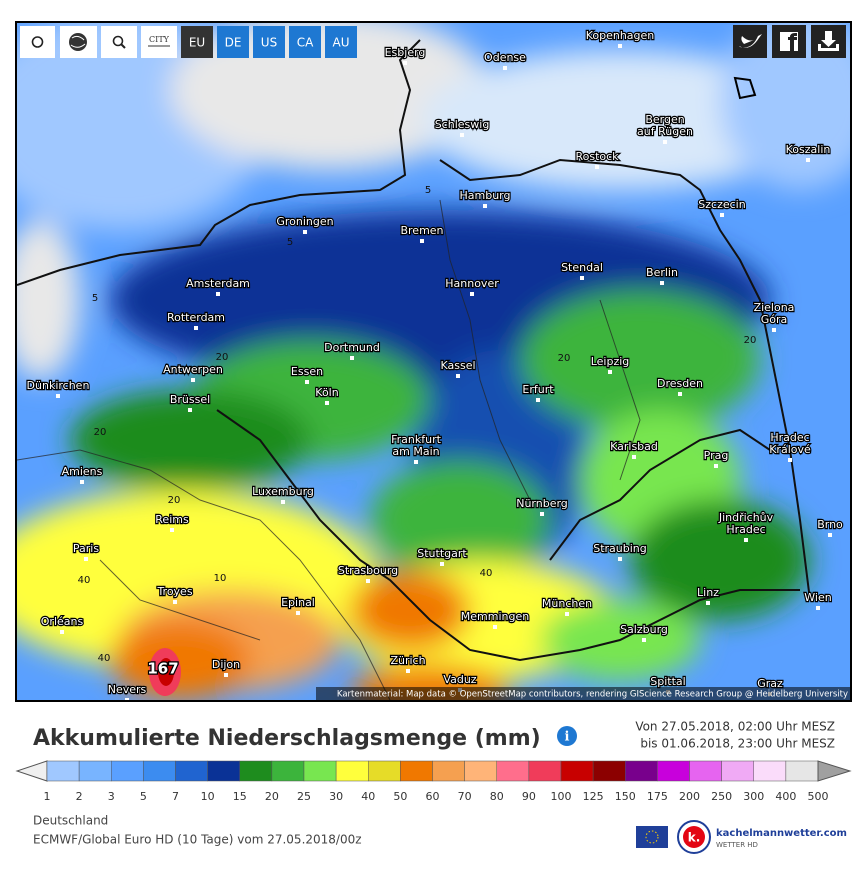 The width and height of the screenshot is (868, 878). I want to click on city-label: Dünkirchen, so click(58, 385).